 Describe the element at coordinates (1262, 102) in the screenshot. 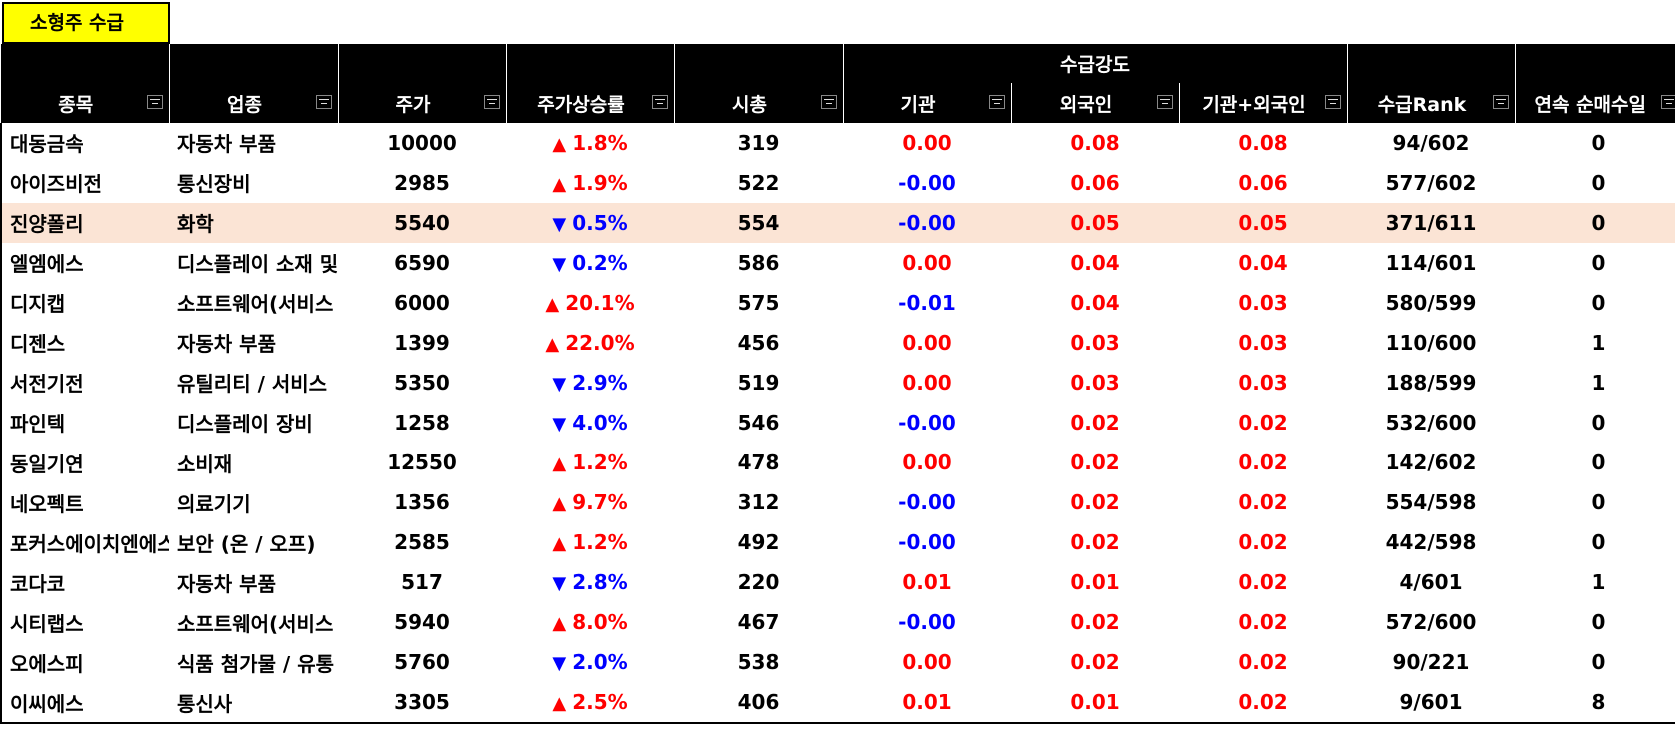

I see `column-header-inst-foreign: 기관+외국인` at that location.